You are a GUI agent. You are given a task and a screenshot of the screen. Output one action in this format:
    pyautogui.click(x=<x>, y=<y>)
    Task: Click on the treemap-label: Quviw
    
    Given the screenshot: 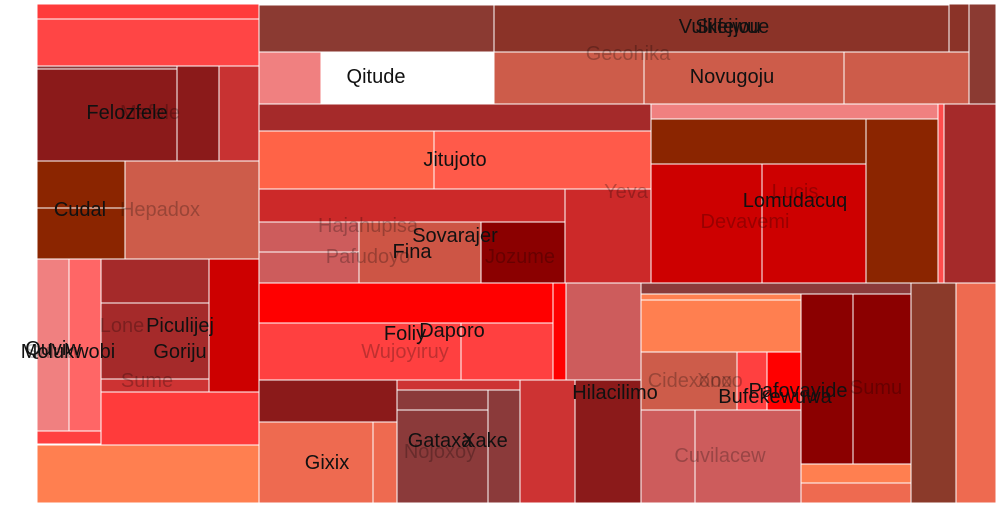 What is the action you would take?
    pyautogui.click(x=53, y=349)
    